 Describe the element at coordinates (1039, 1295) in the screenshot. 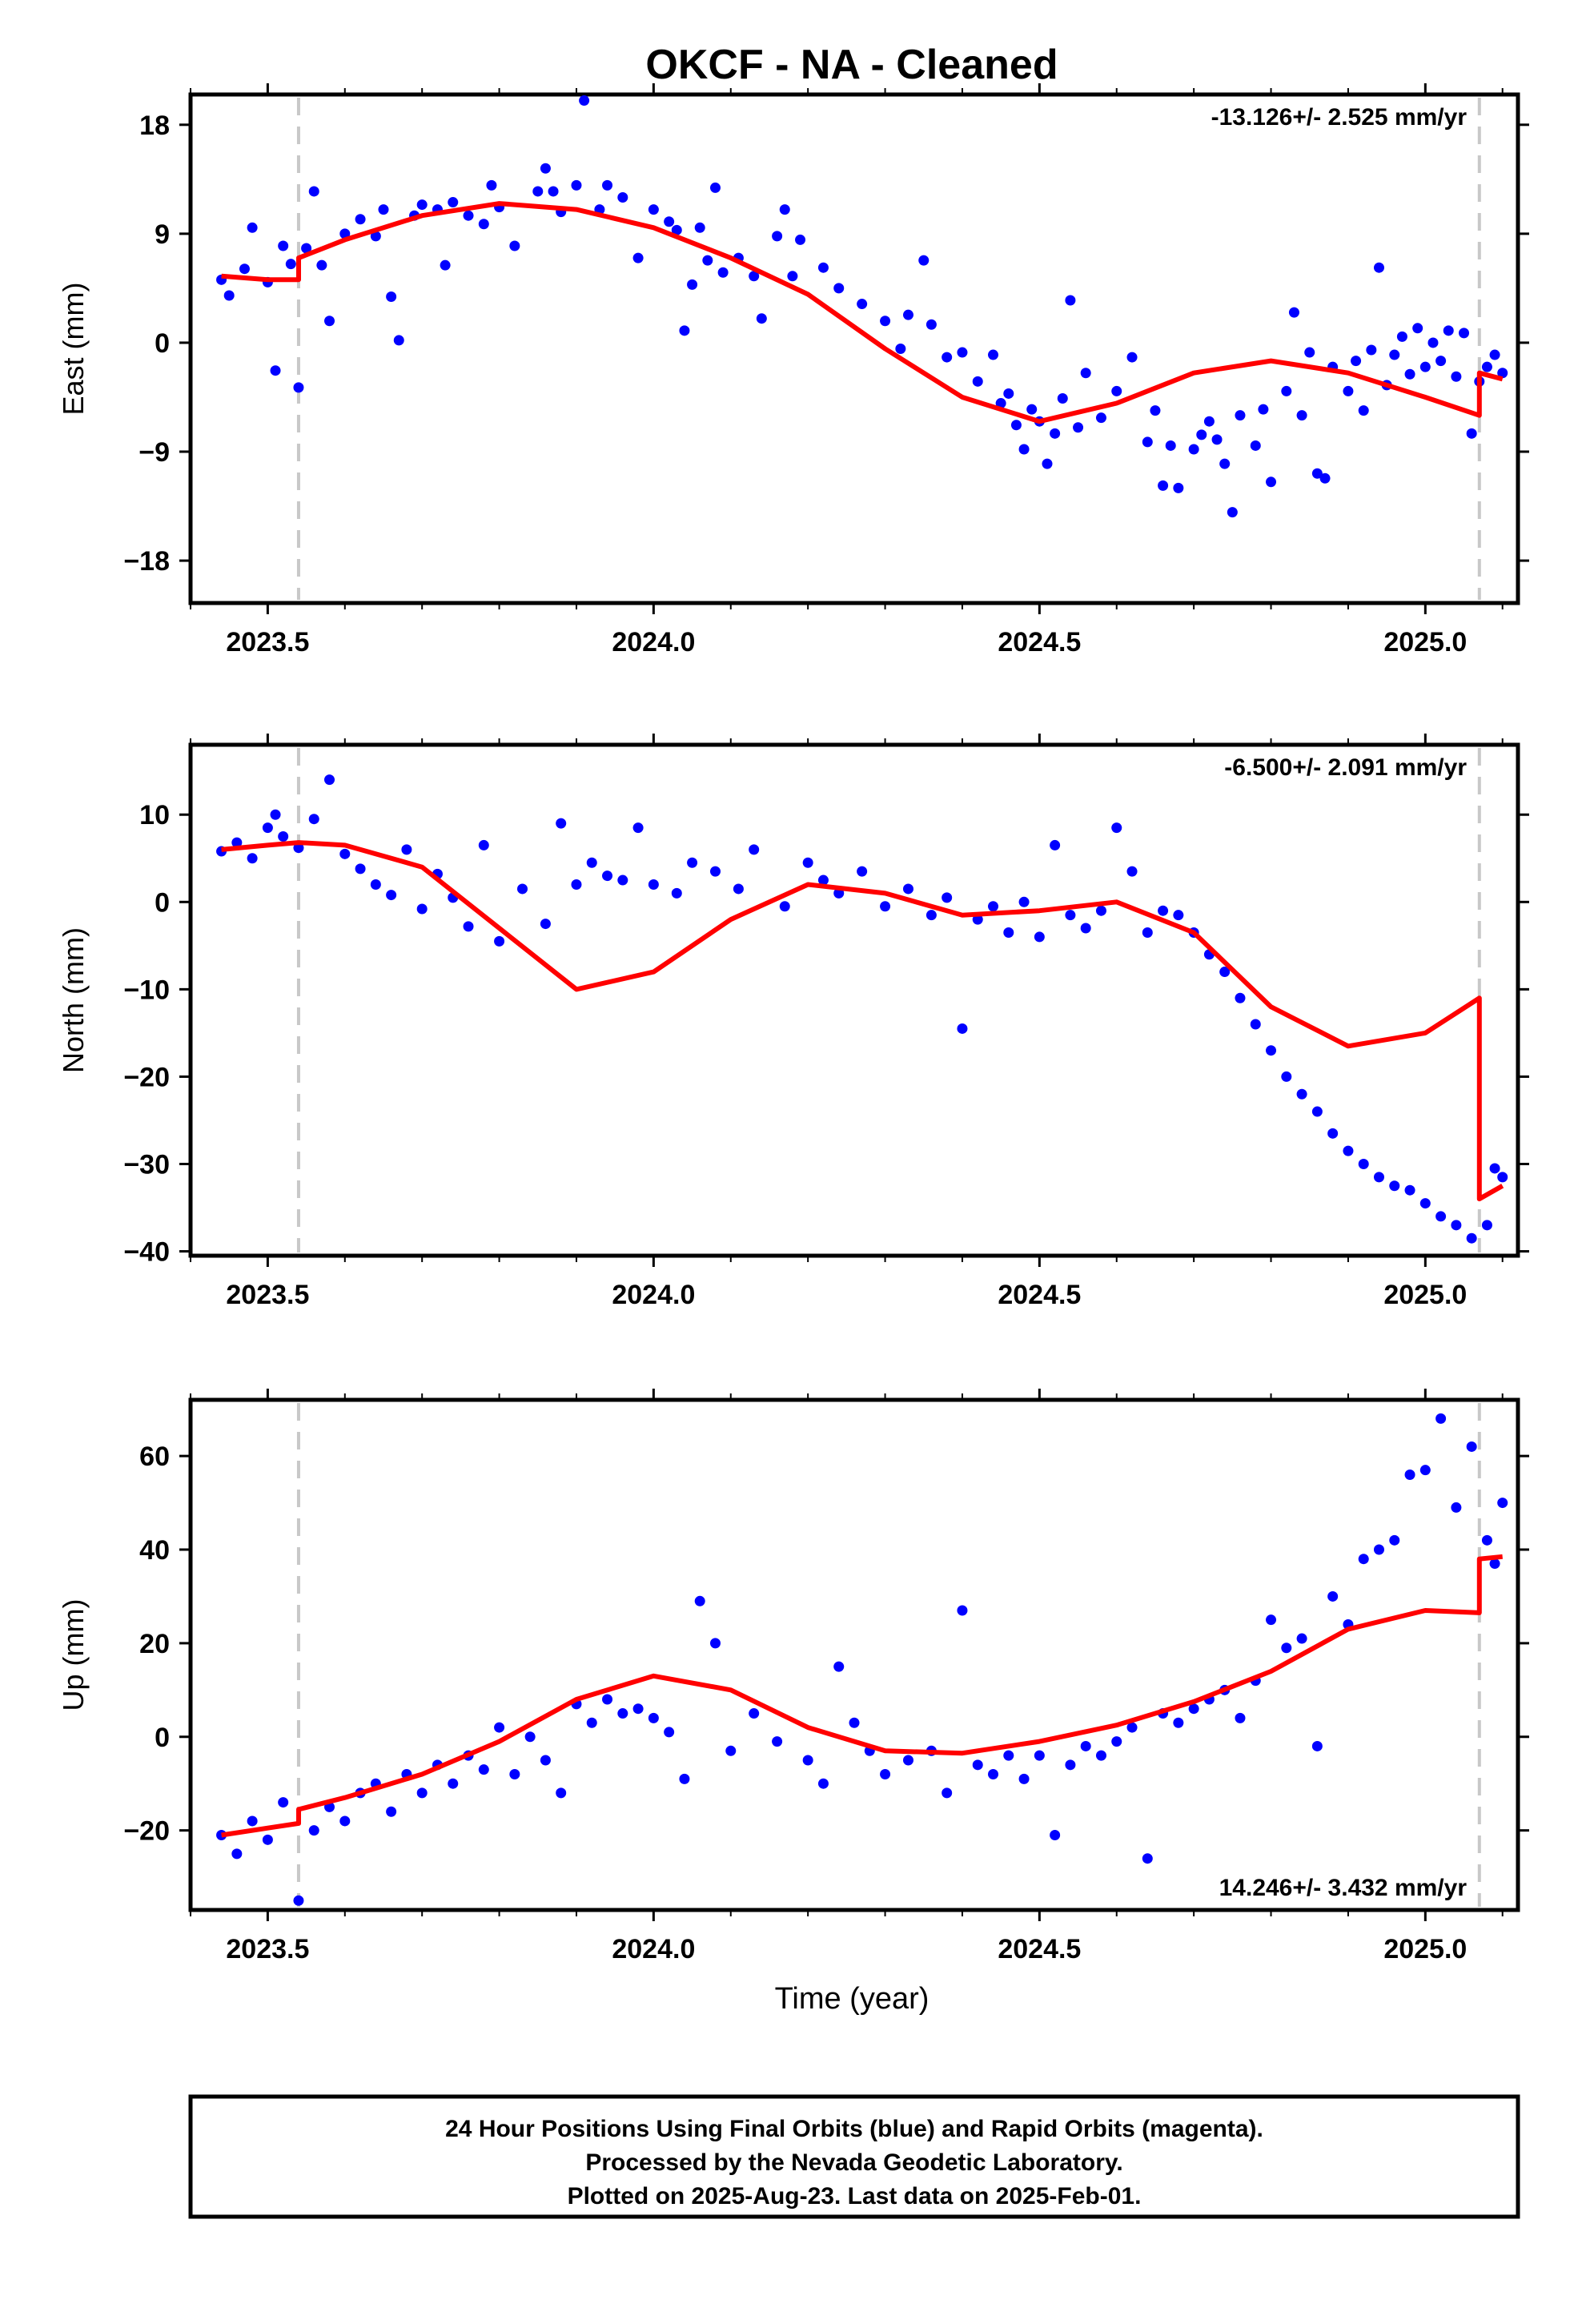

I see `x-tick-label: 2024.5` at that location.